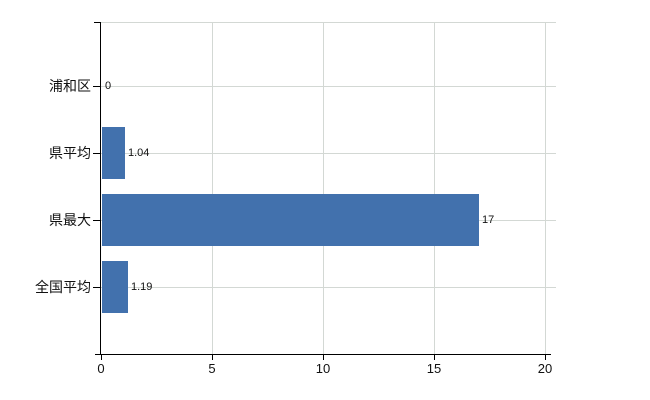 This screenshot has width=650, height=400. I want to click on category-label: 県平均, so click(70, 152).